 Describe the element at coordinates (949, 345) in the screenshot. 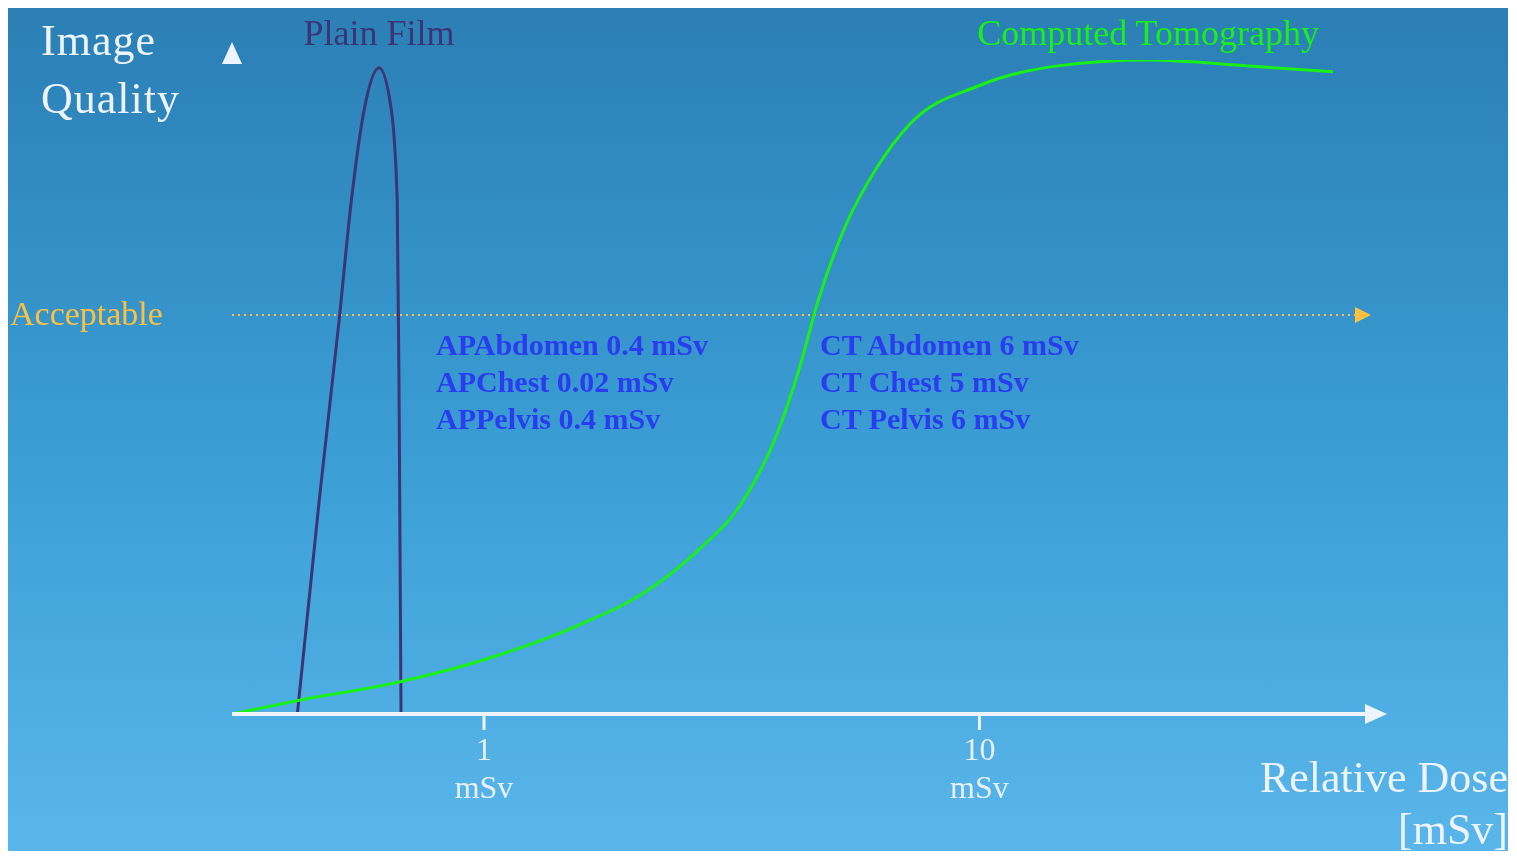

I see `annotation: CT Abdomen 6 mSv` at that location.